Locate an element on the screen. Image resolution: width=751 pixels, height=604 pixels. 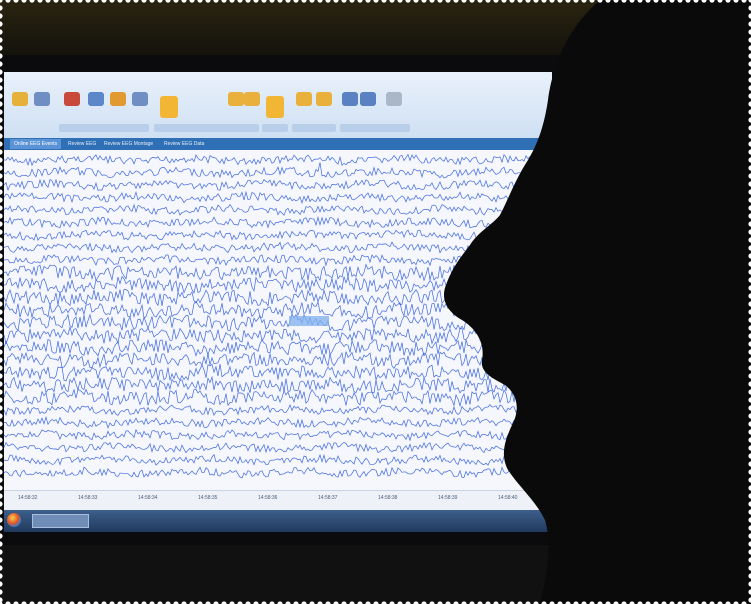
annotation-marker is located at coordinates (309, 321).